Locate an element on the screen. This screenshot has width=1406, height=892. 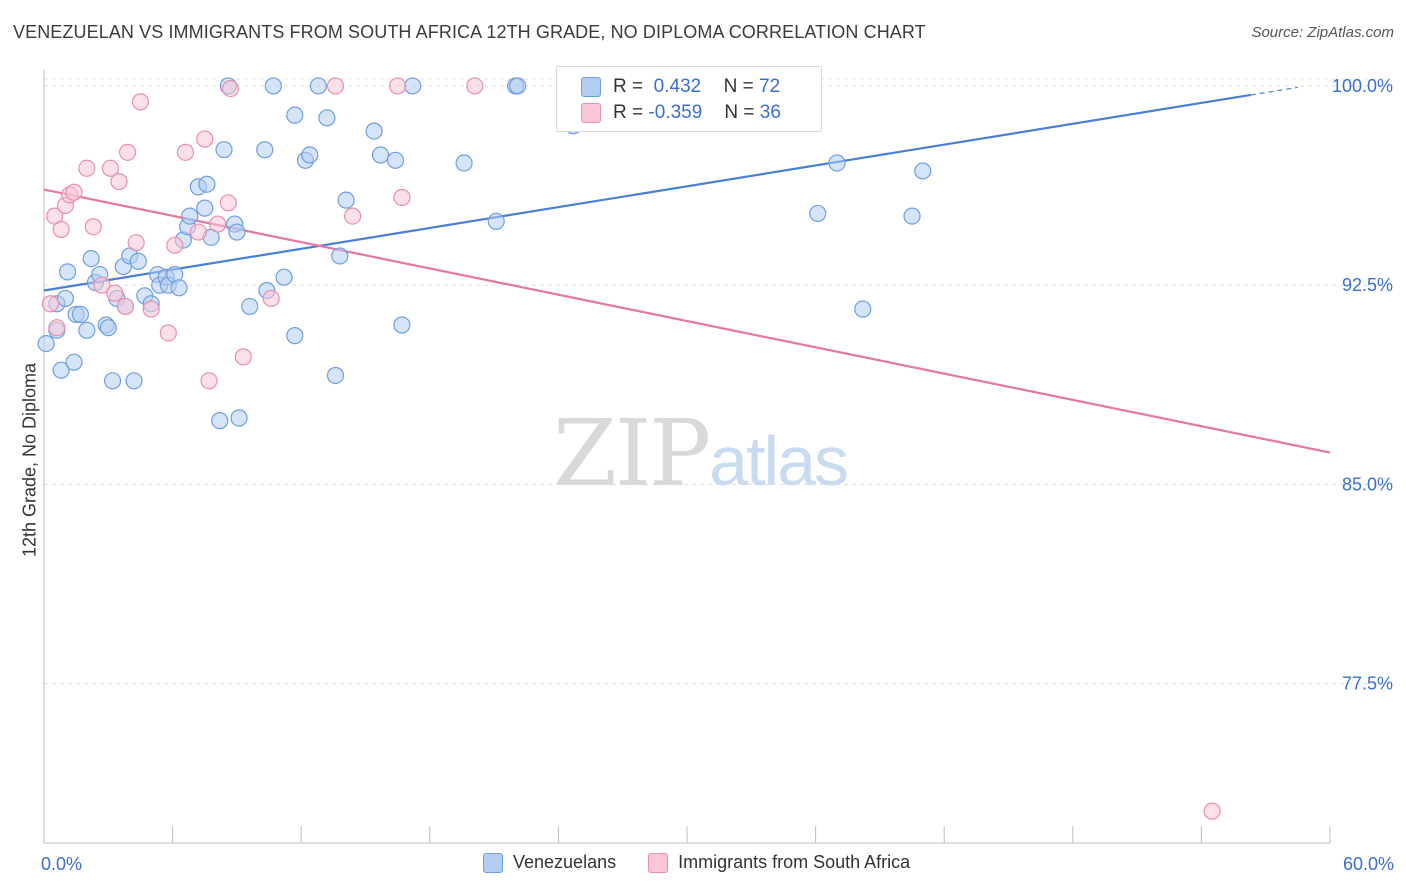
legend-item-venezuelans: Venezuelans is located at coordinates (549, 862).